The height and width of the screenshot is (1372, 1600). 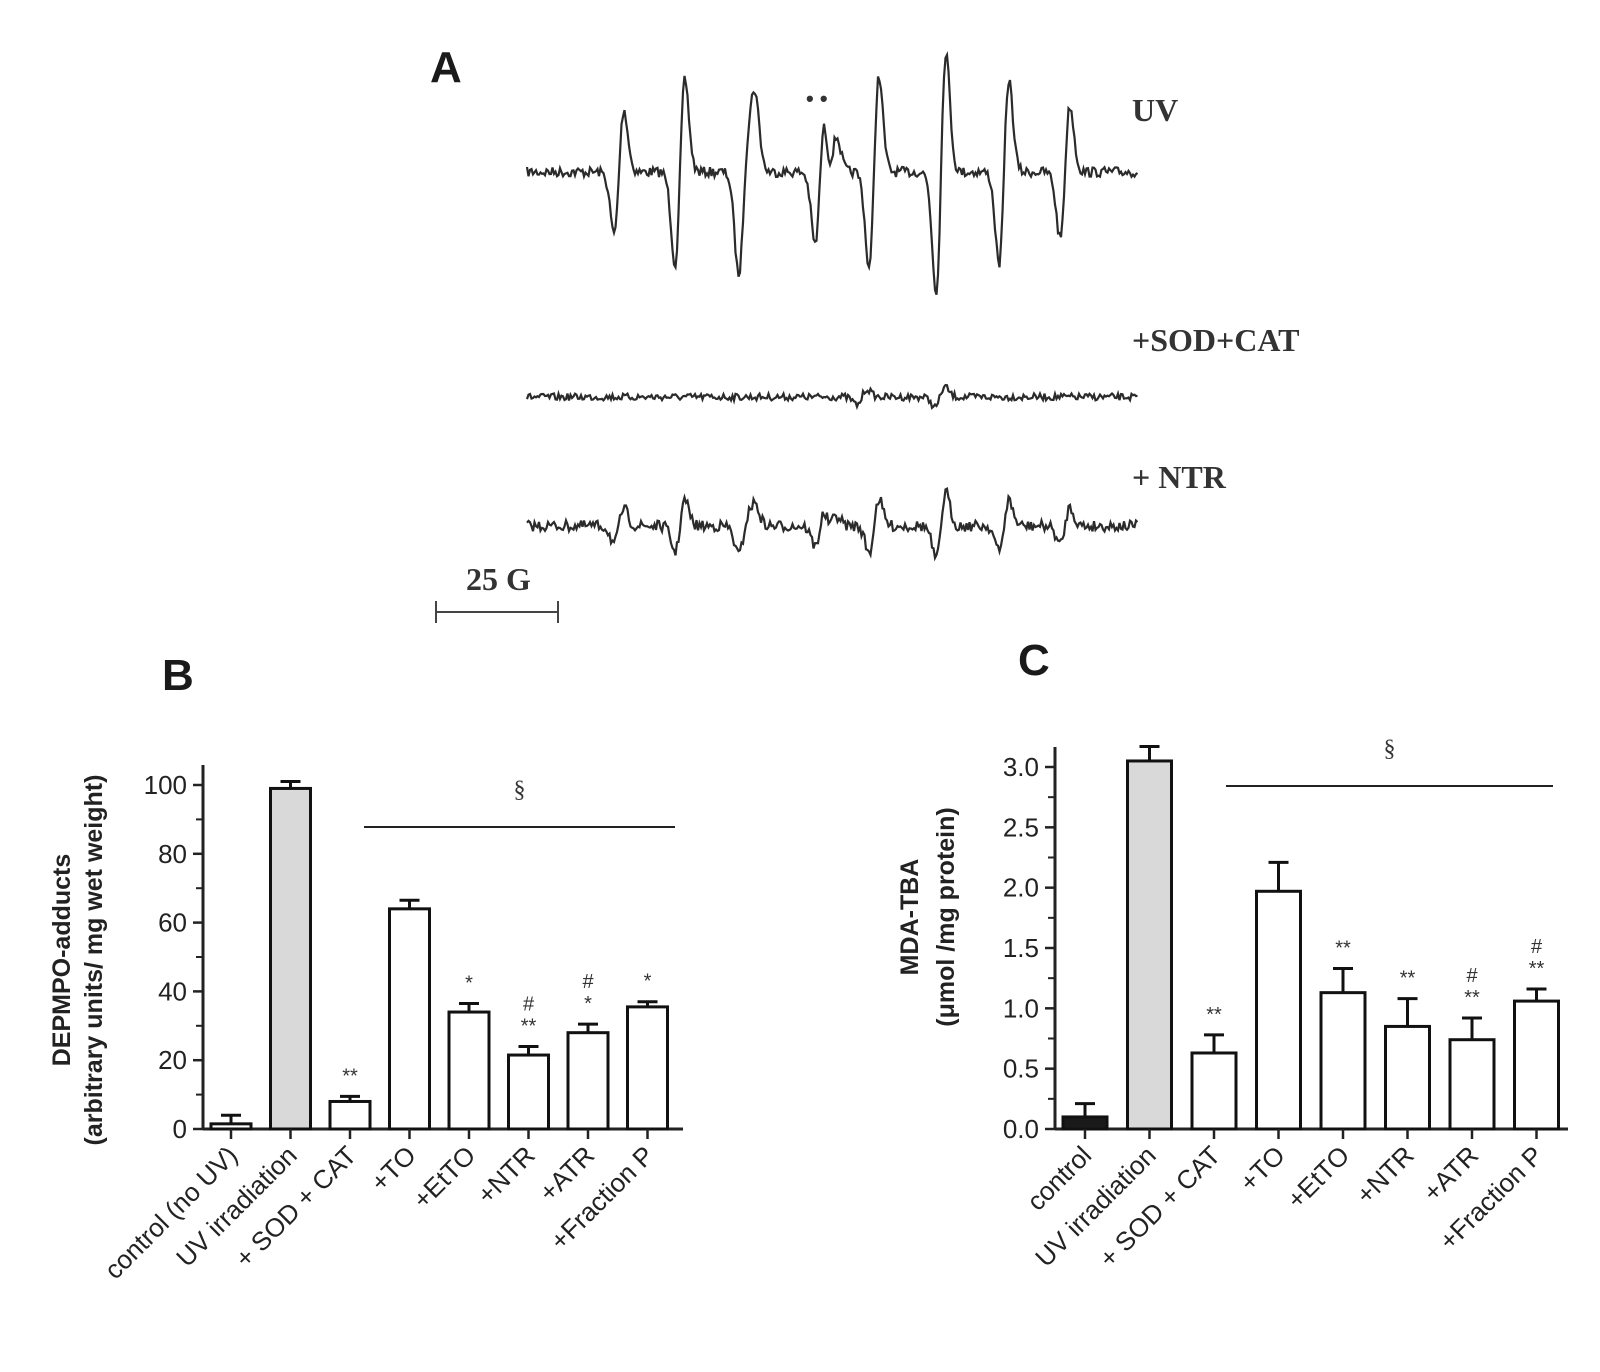 I want to click on chart-c-ytick-label: 2.5, so click(x=1021, y=827).